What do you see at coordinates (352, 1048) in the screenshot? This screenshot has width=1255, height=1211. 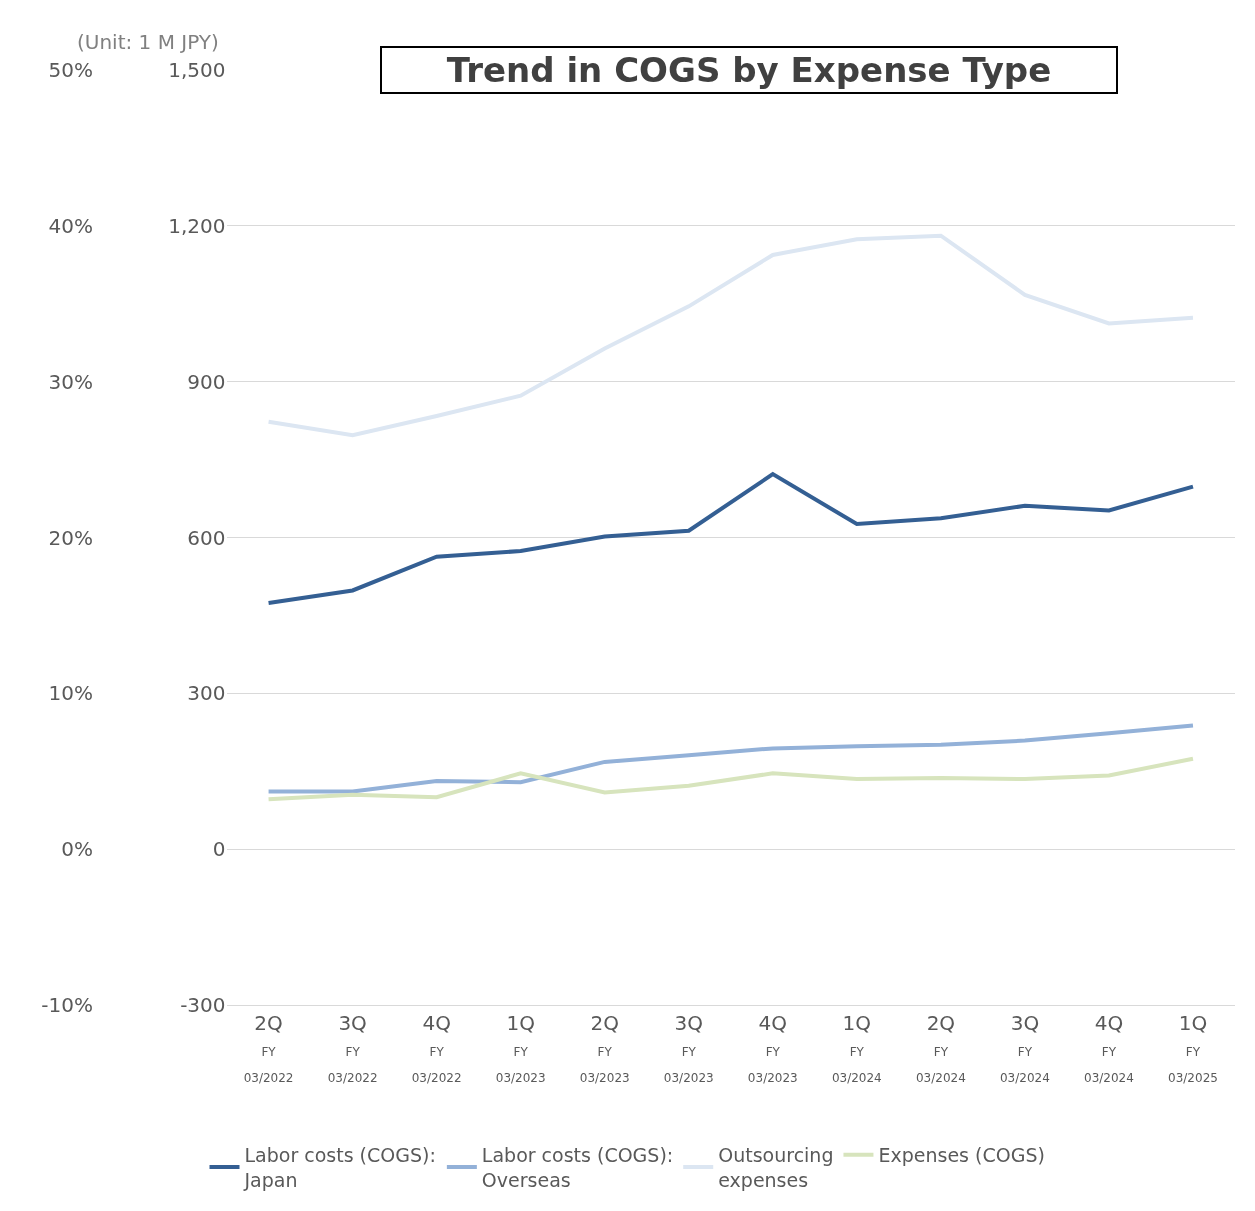 I see `x-tick-label: 3Q FY 03/2022` at bounding box center [352, 1048].